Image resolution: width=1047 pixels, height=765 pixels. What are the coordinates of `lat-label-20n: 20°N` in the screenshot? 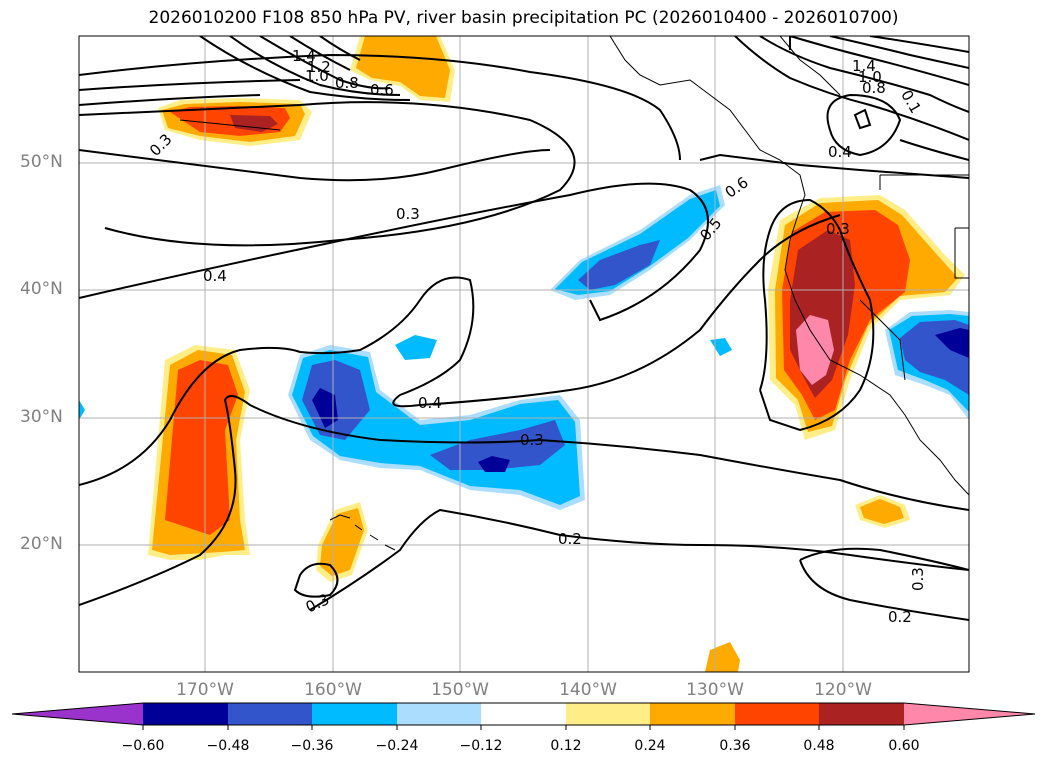 It's located at (41, 544).